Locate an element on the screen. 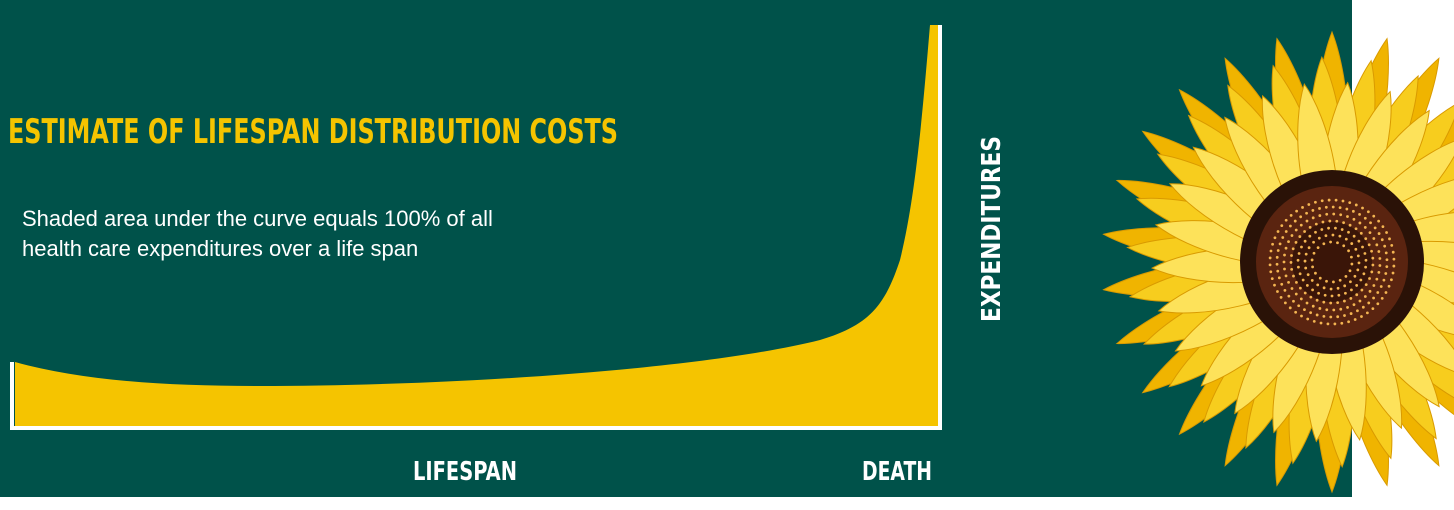  flower-core is located at coordinates (1332, 262).